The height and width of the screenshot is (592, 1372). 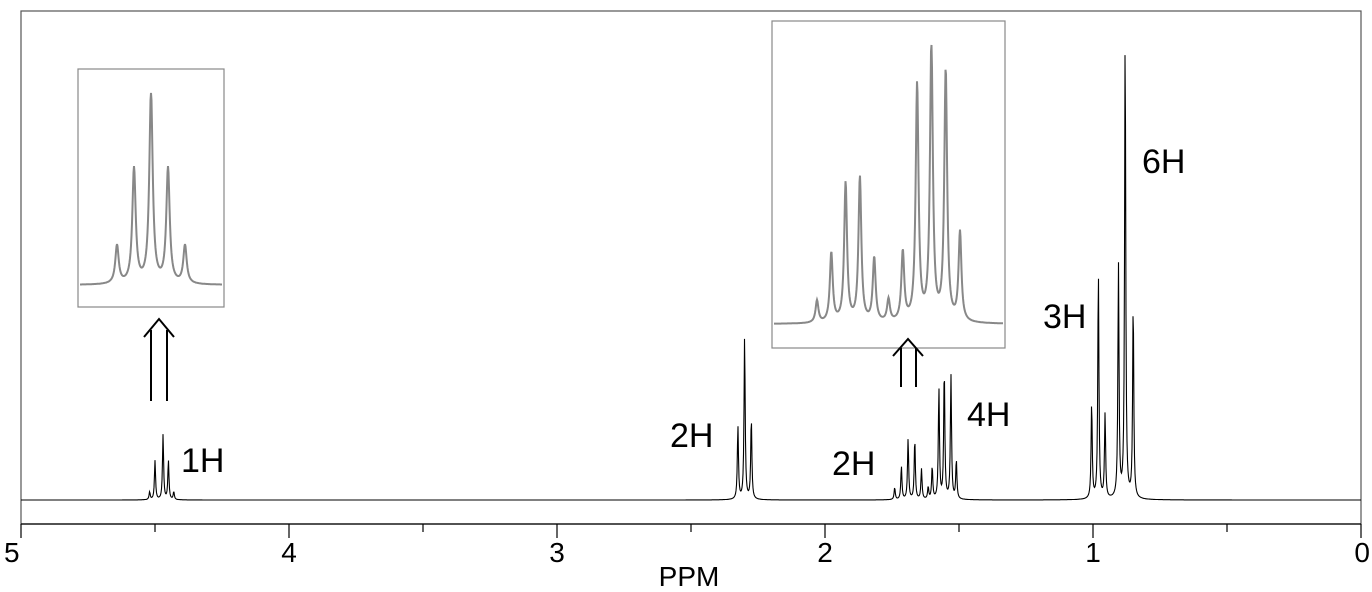 What do you see at coordinates (159, 359) in the screenshot?
I see `double-arrow-1h` at bounding box center [159, 359].